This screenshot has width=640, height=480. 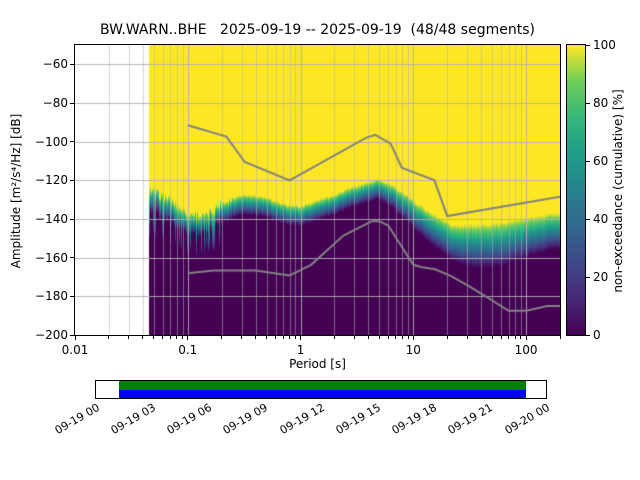 What do you see at coordinates (51, 180) in the screenshot?
I see `y-tick-label: −120` at bounding box center [51, 180].